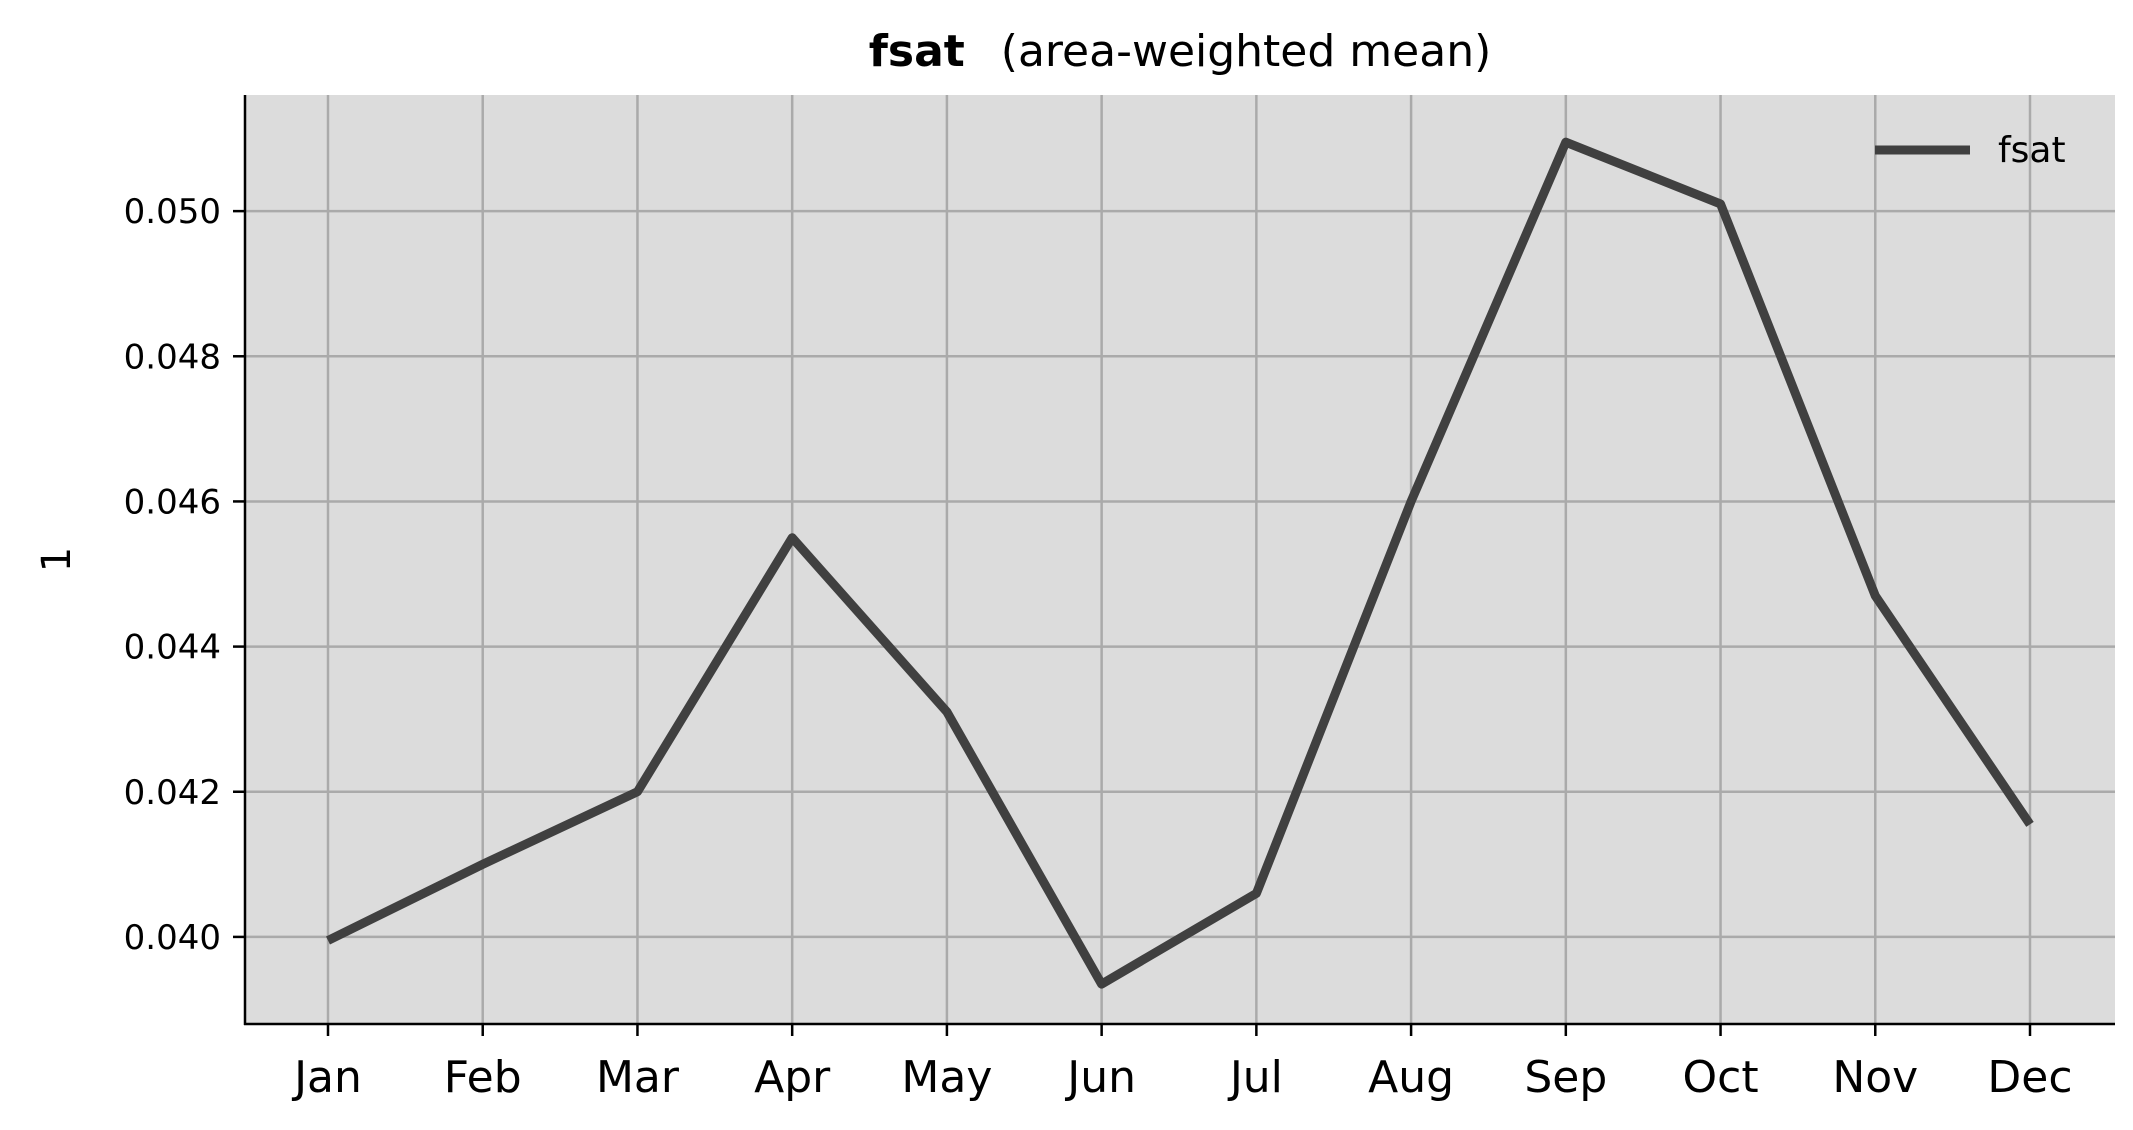 This screenshot has width=2133, height=1130. I want to click on y-tick-label-4: 0.048, so click(172, 357).